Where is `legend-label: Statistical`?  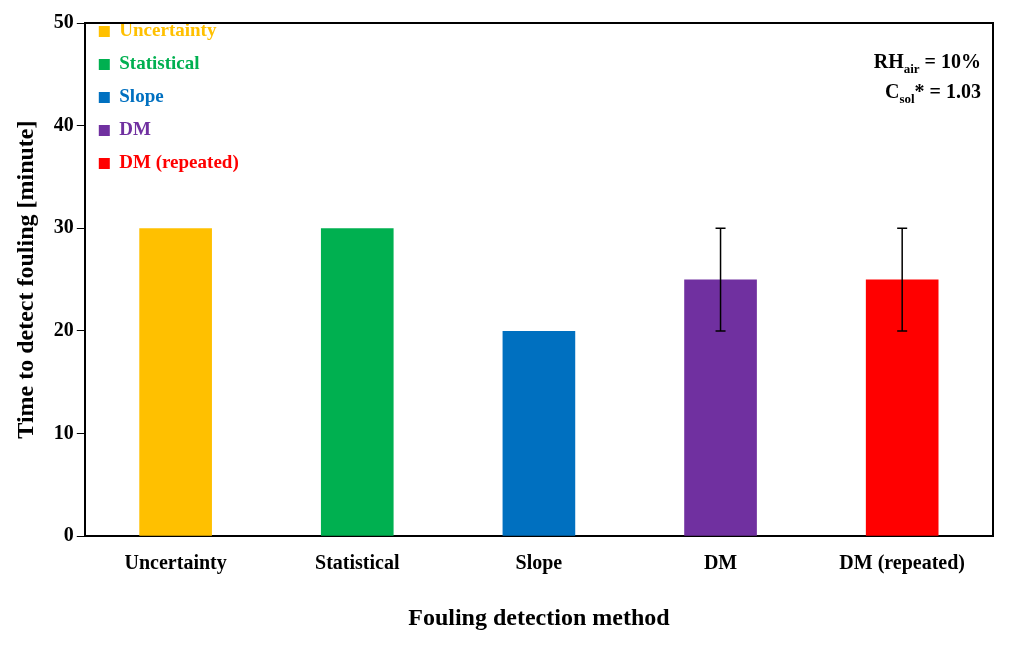 legend-label: Statistical is located at coordinates (159, 63).